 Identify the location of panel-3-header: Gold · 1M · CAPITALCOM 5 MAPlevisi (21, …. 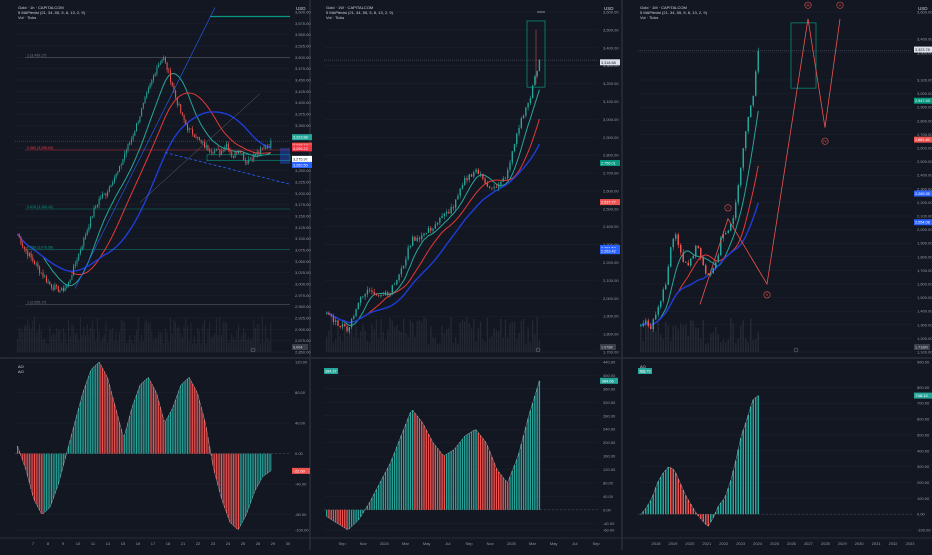
(673, 12).